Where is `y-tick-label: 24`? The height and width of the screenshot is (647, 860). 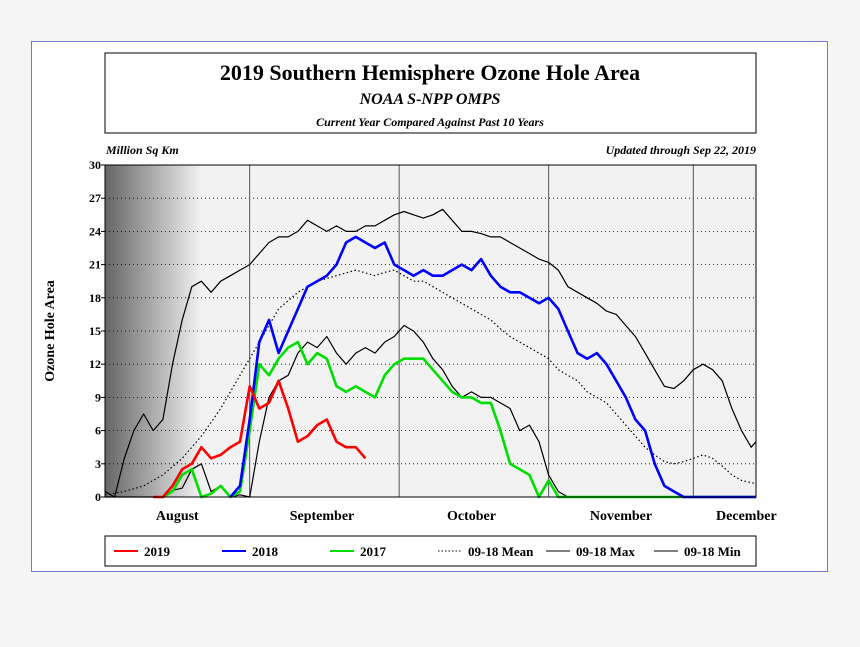
y-tick-label: 24 is located at coordinates (95, 231).